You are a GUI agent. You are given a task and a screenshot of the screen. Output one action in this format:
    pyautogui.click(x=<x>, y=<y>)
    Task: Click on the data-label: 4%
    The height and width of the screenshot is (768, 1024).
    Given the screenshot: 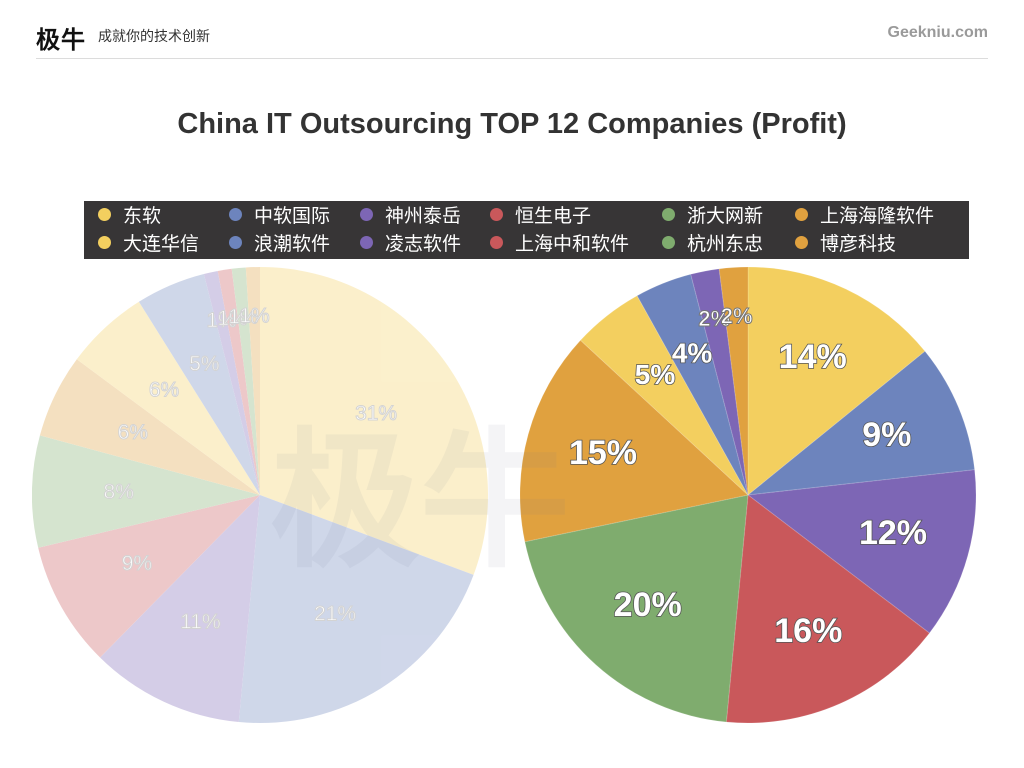 What is the action you would take?
    pyautogui.click(x=692, y=353)
    